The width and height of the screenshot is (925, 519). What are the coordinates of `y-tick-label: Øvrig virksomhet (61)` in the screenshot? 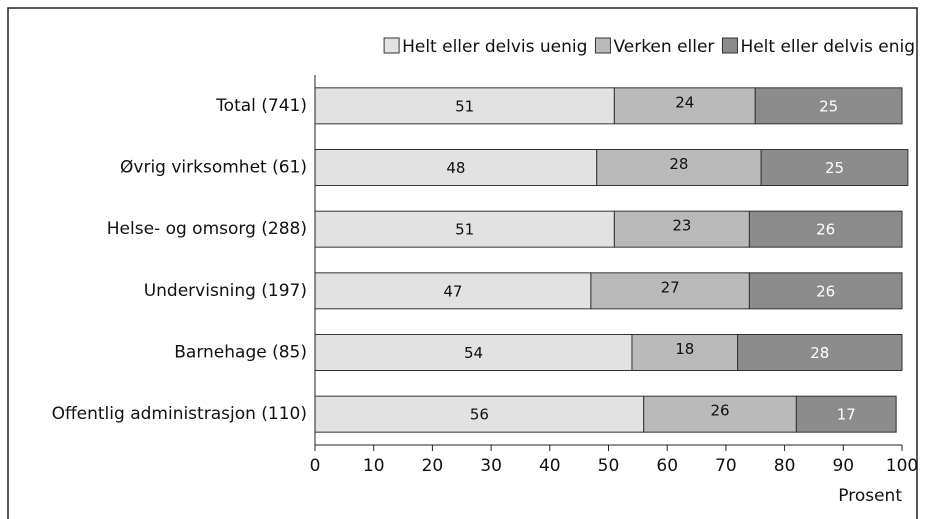 It's located at (213, 168).